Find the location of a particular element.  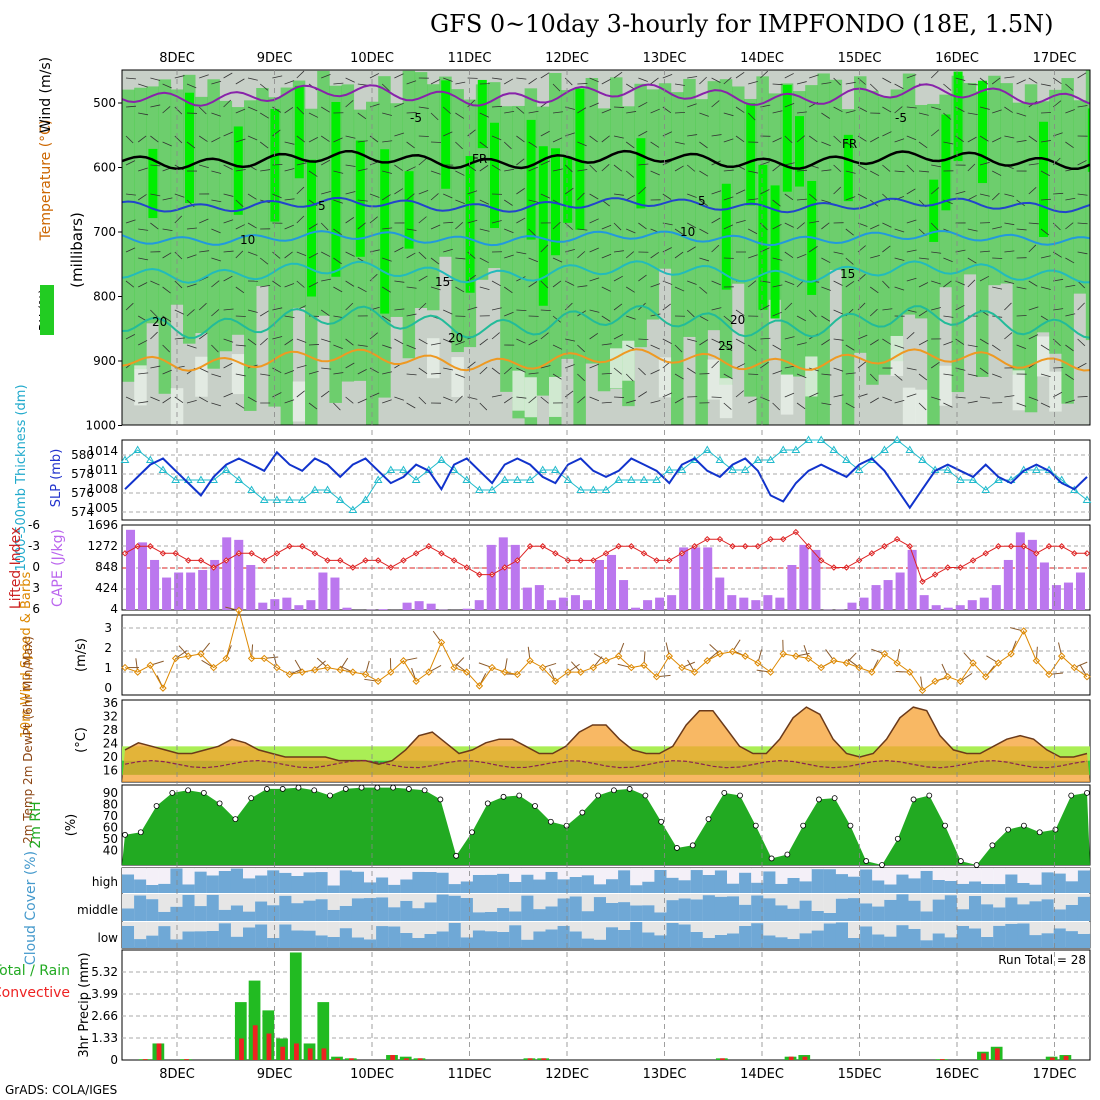

temp-tick-label: 20 is located at coordinates (110, 757).